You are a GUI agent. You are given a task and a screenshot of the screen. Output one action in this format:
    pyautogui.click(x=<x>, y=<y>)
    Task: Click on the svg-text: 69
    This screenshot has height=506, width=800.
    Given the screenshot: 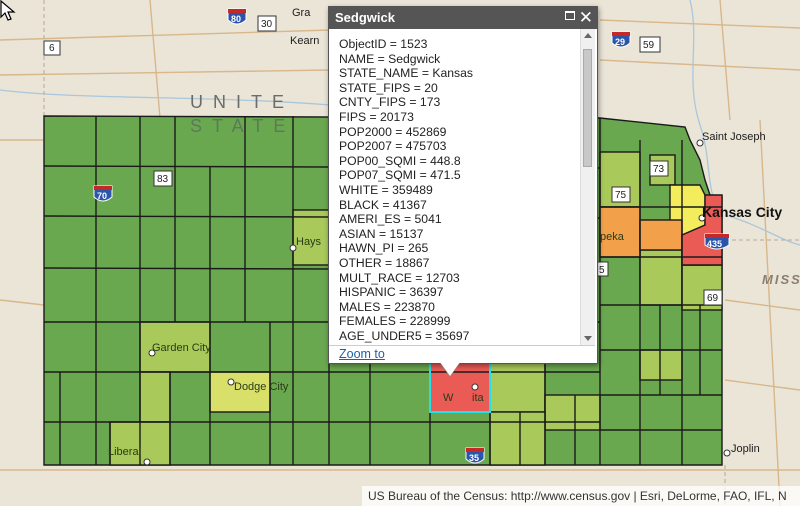 What is the action you would take?
    pyautogui.click(x=713, y=298)
    